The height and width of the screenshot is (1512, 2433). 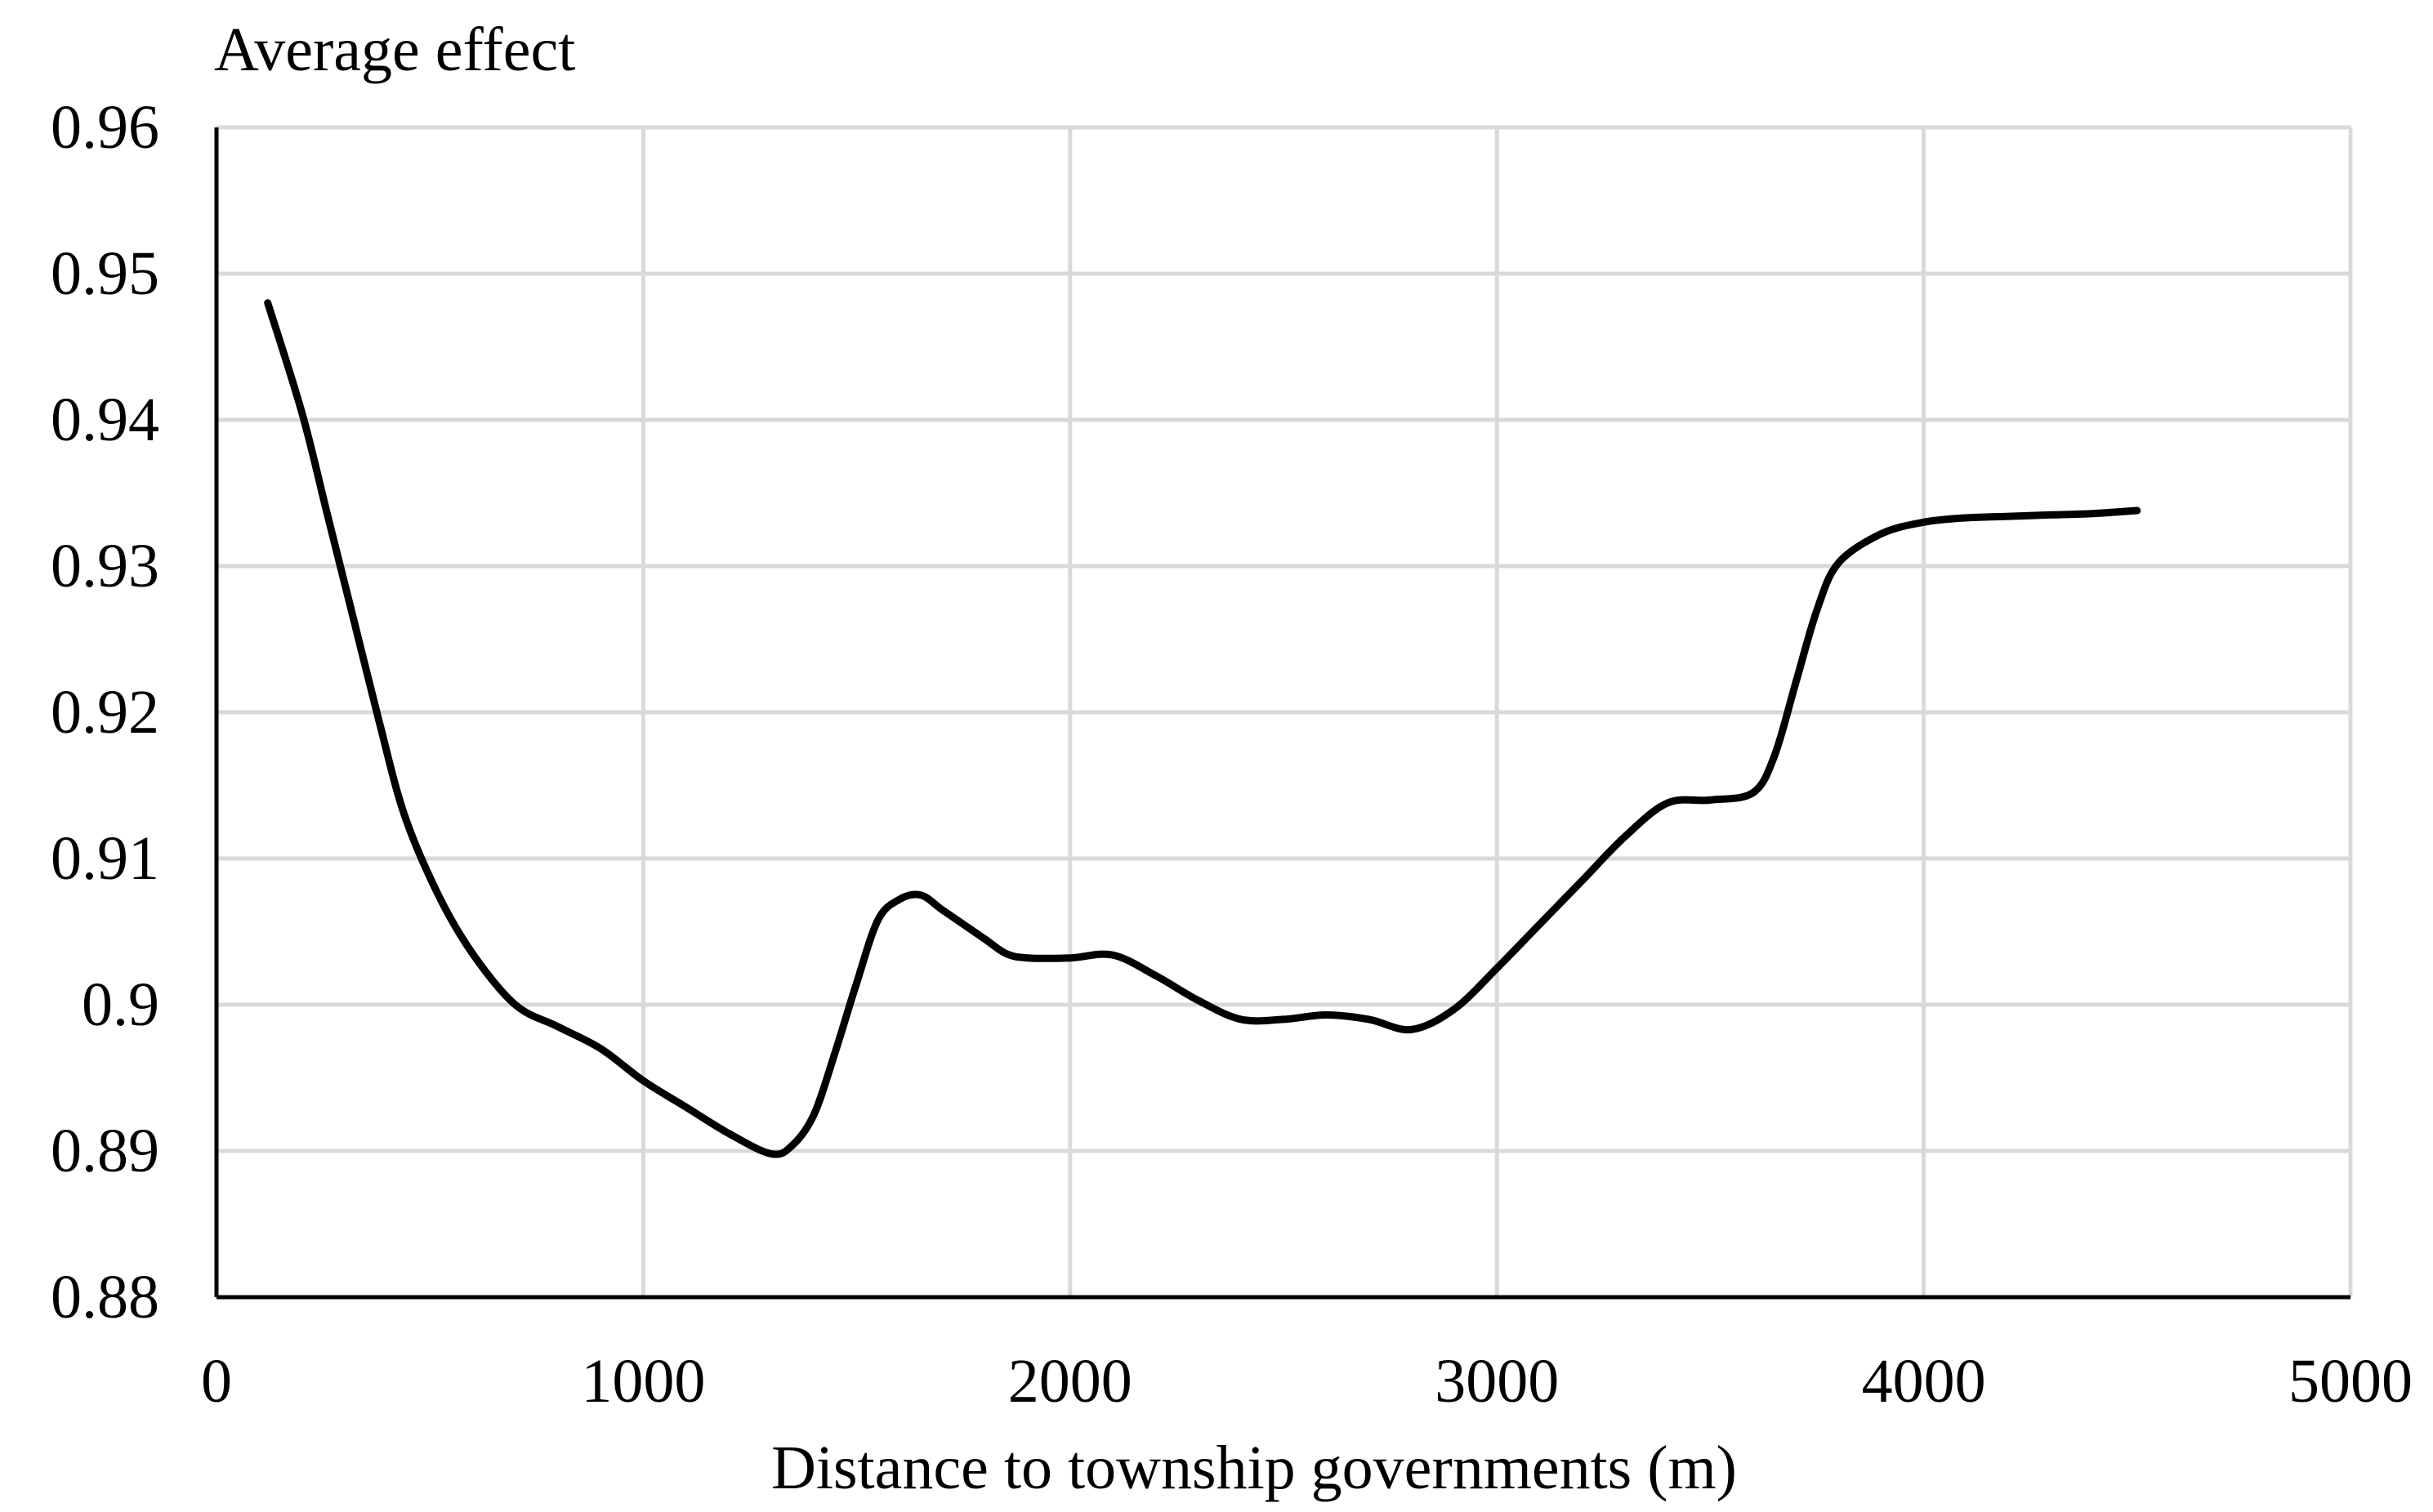 I want to click on y-tick-label: 0.93, so click(x=105, y=566).